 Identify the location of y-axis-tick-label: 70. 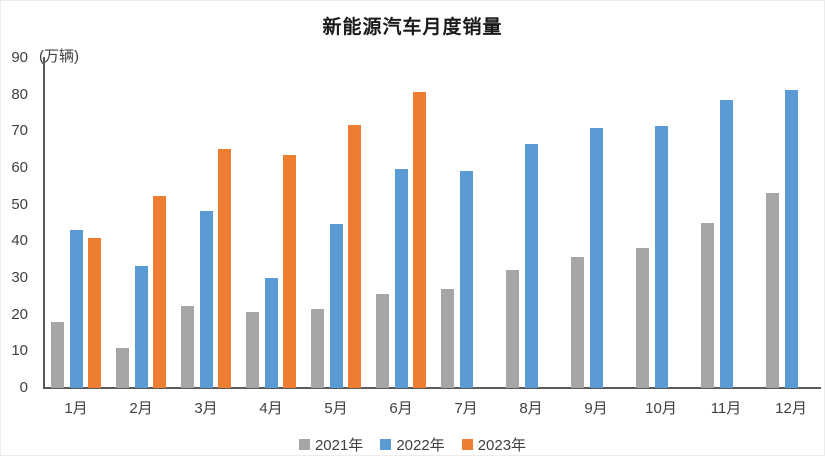
(19, 131).